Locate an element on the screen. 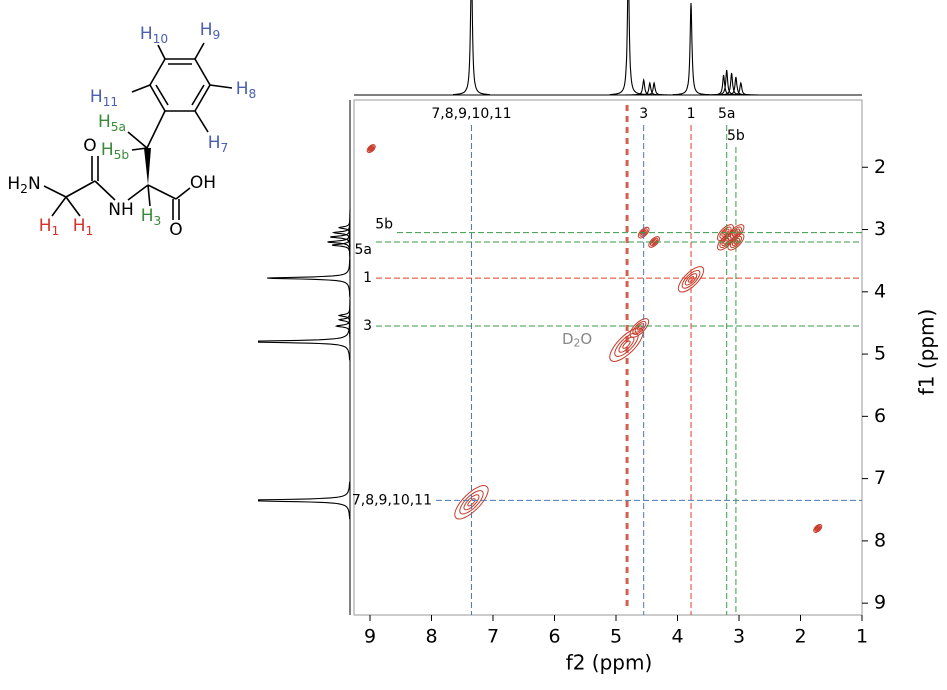 This screenshot has height=690, width=947. solvent-label-sub: 2 is located at coordinates (577, 342).